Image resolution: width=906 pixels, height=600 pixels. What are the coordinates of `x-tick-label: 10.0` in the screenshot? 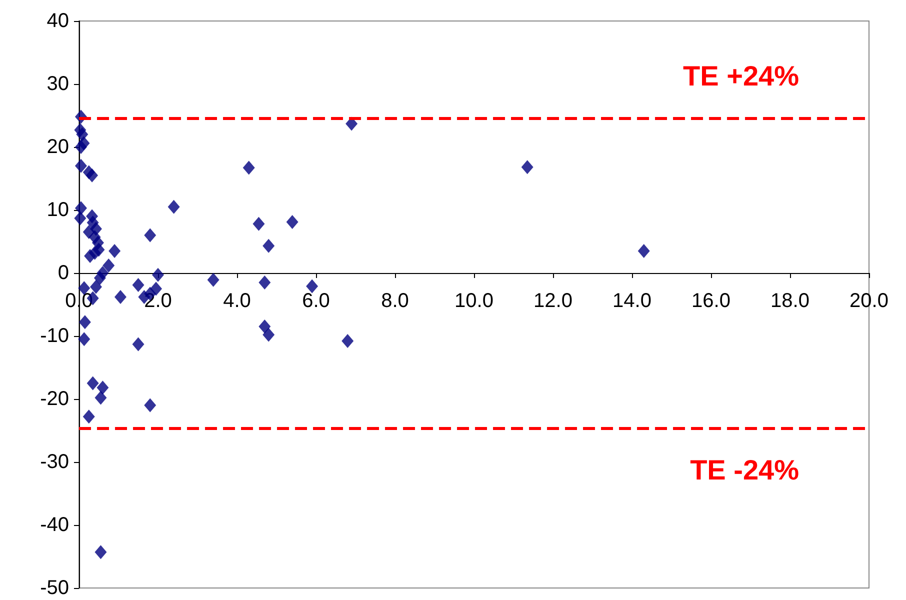 It's located at (474, 301).